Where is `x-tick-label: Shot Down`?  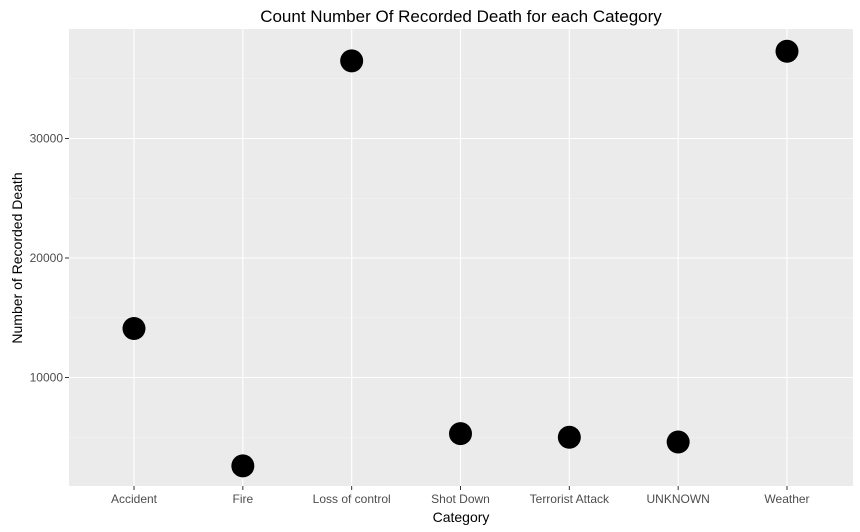
x-tick-label: Shot Down is located at coordinates (460, 499).